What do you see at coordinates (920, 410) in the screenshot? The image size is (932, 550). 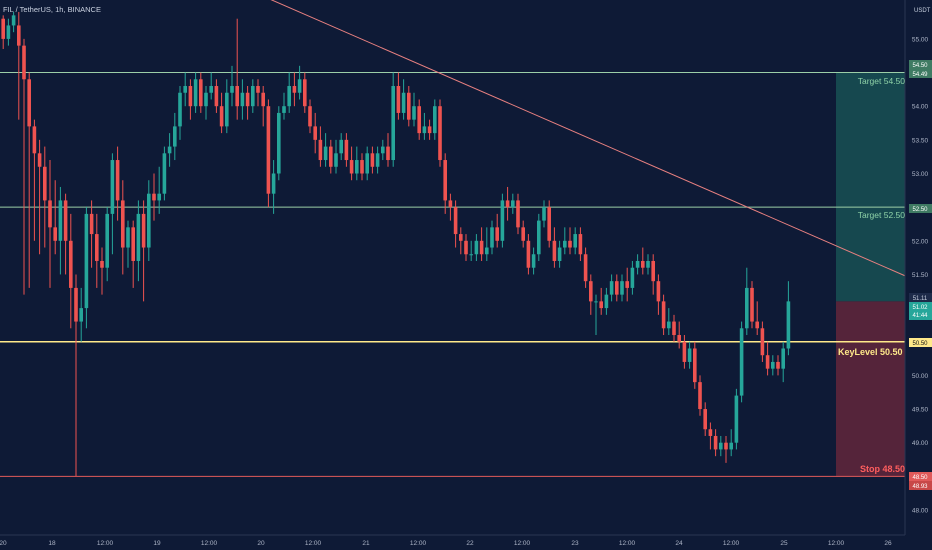 I see `price-tick-label: 49.50` at bounding box center [920, 410].